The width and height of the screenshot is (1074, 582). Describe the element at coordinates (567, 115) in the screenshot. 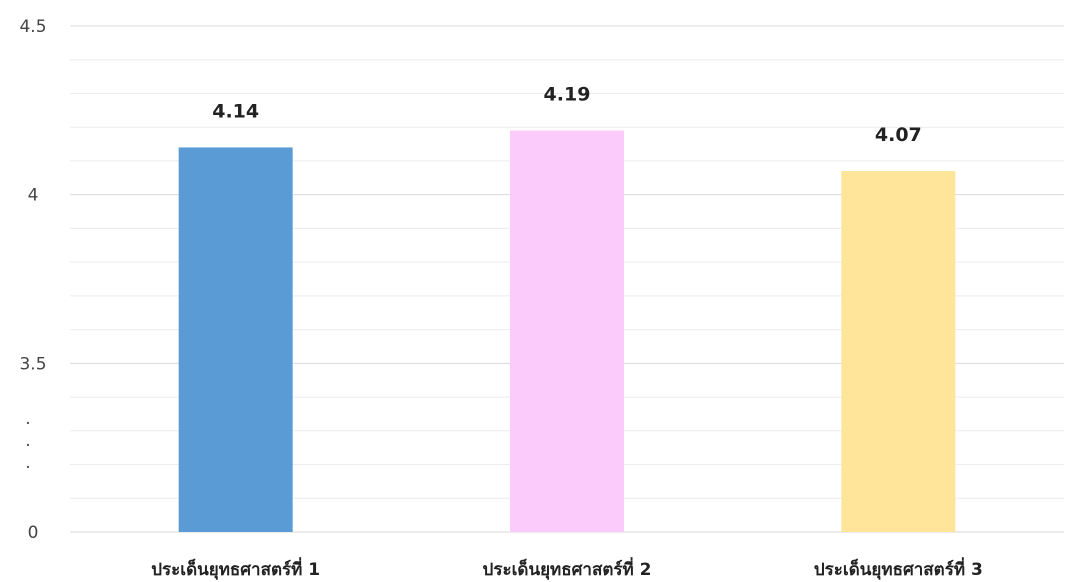

I see `data-labels: 4.14 4.19 4.07` at that location.